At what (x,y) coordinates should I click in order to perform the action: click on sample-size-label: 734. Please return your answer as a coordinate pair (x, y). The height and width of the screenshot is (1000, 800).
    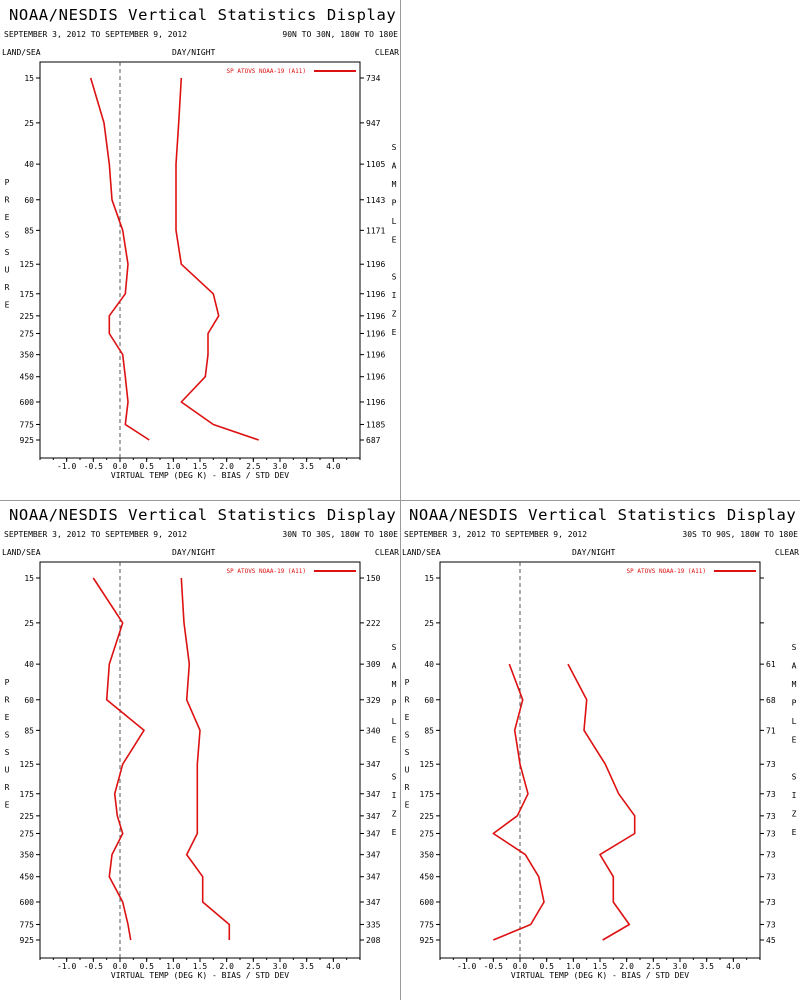
    Looking at the image, I should click on (373, 78).